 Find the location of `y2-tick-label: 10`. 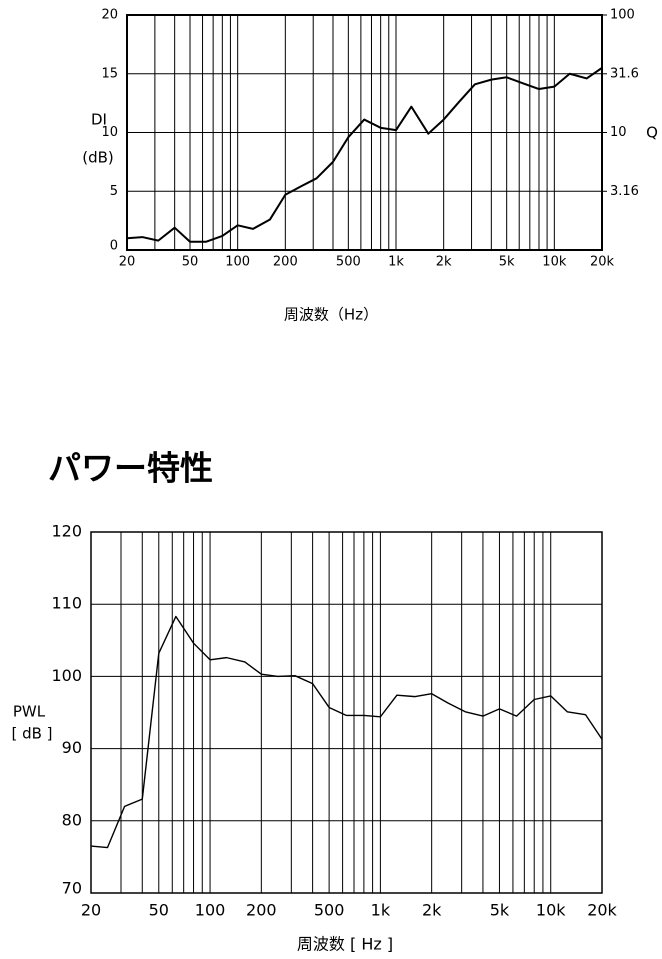

y2-tick-label: 10 is located at coordinates (618, 132).